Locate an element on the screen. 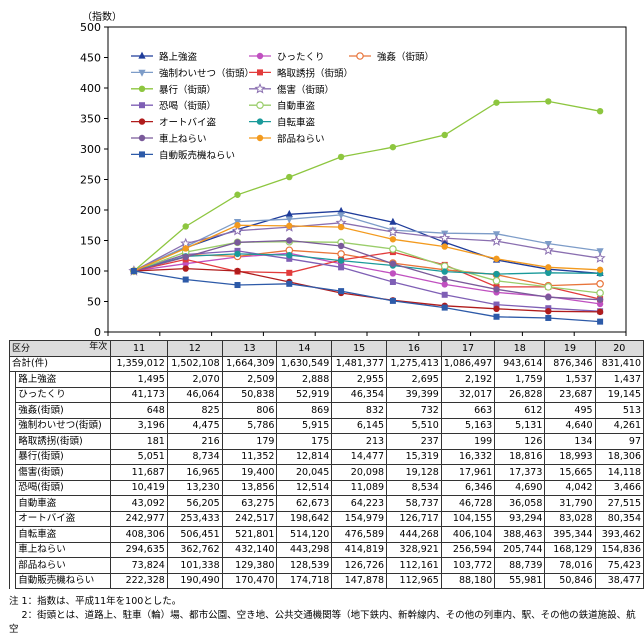  cell-value: 46,728 is located at coordinates (468, 503).